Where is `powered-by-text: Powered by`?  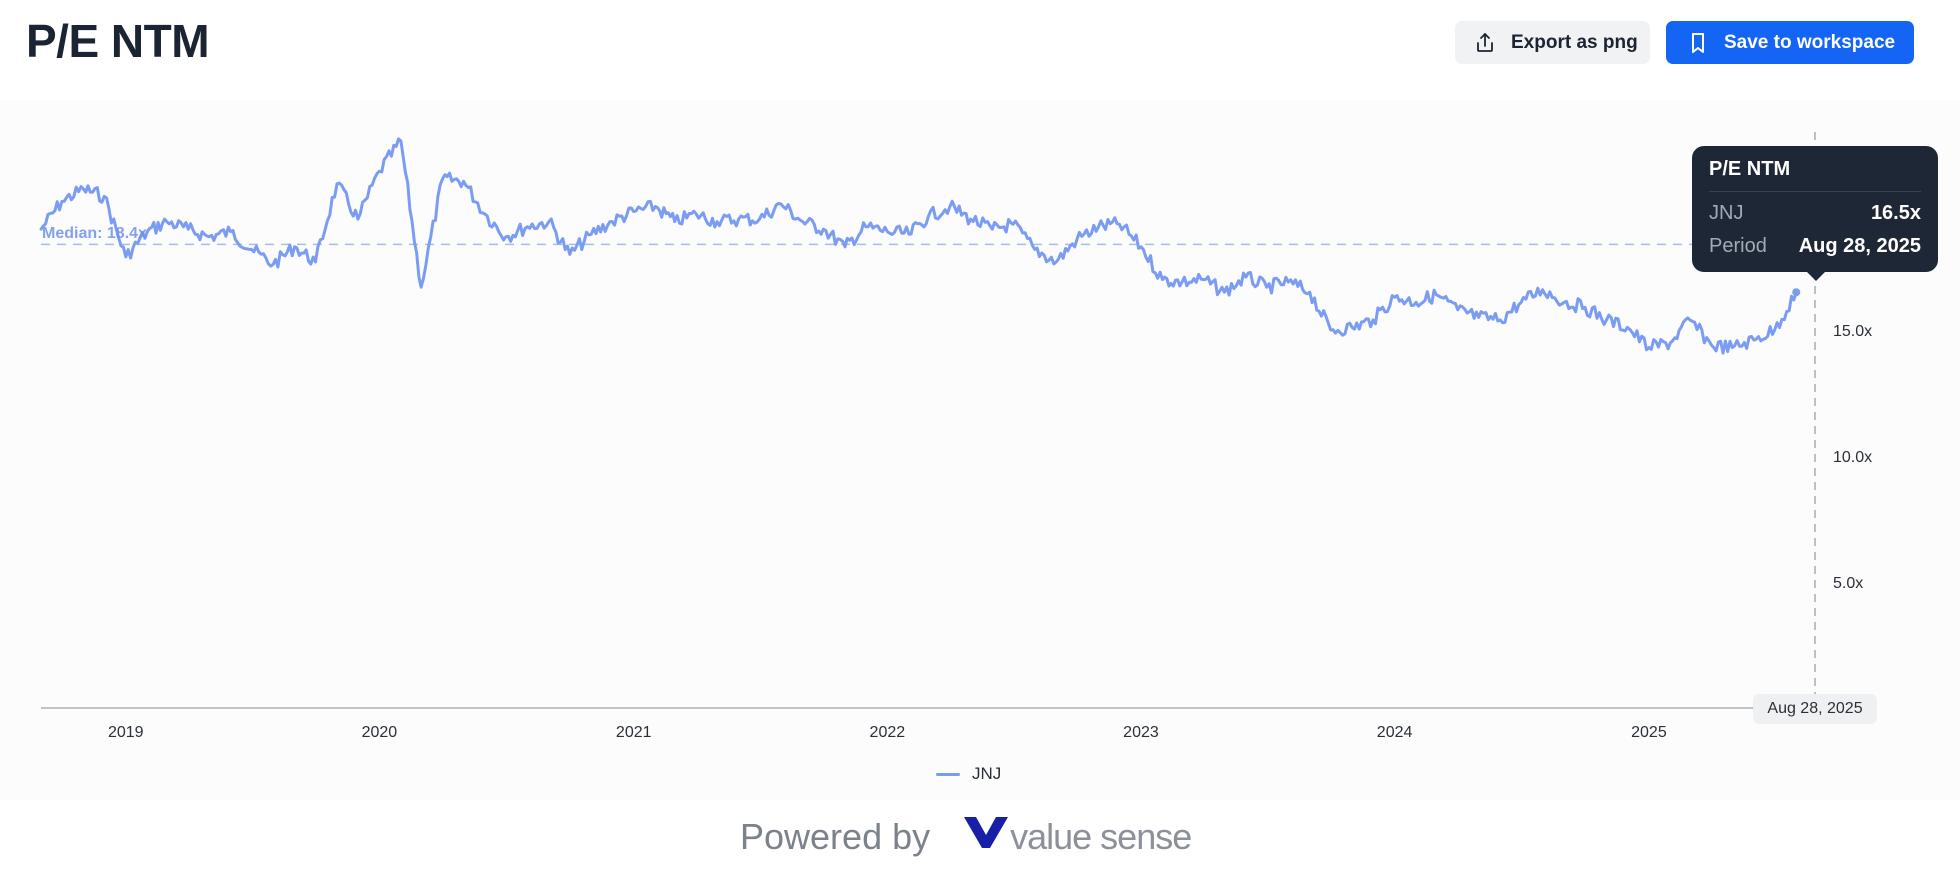 powered-by-text: Powered by is located at coordinates (835, 836).